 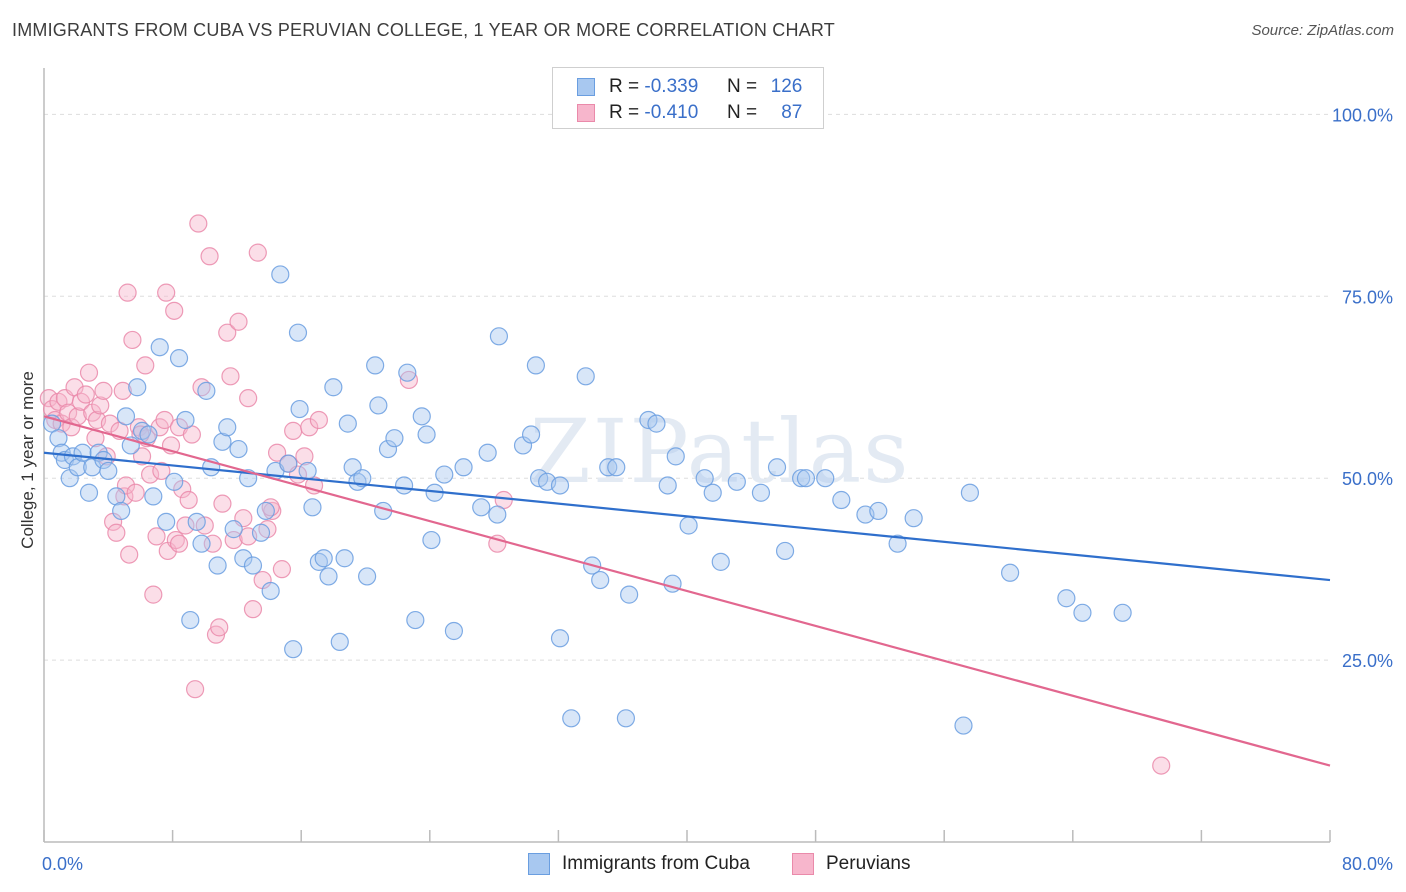 What do you see at coordinates (1362, 115) in the screenshot?
I see `y-tick-label: 100.0%` at bounding box center [1362, 115].